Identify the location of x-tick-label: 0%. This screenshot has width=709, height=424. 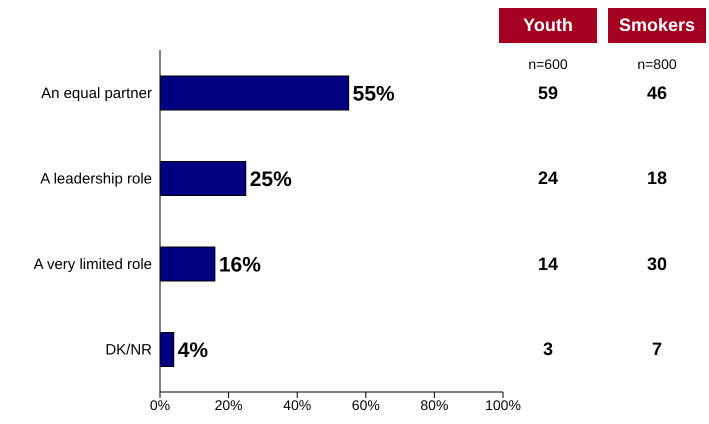
(160, 404).